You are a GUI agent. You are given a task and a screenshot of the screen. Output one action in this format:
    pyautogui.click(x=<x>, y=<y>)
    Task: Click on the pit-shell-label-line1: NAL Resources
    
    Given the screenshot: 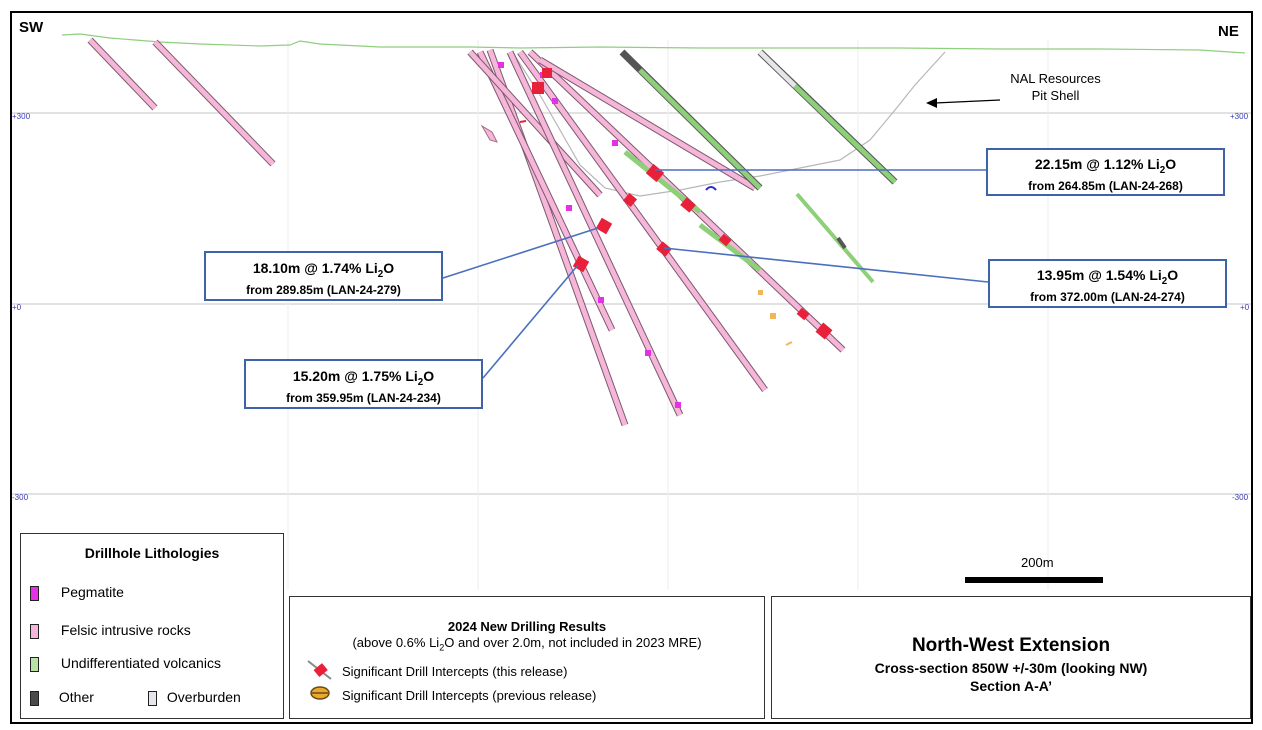 What is the action you would take?
    pyautogui.click(x=1055, y=78)
    